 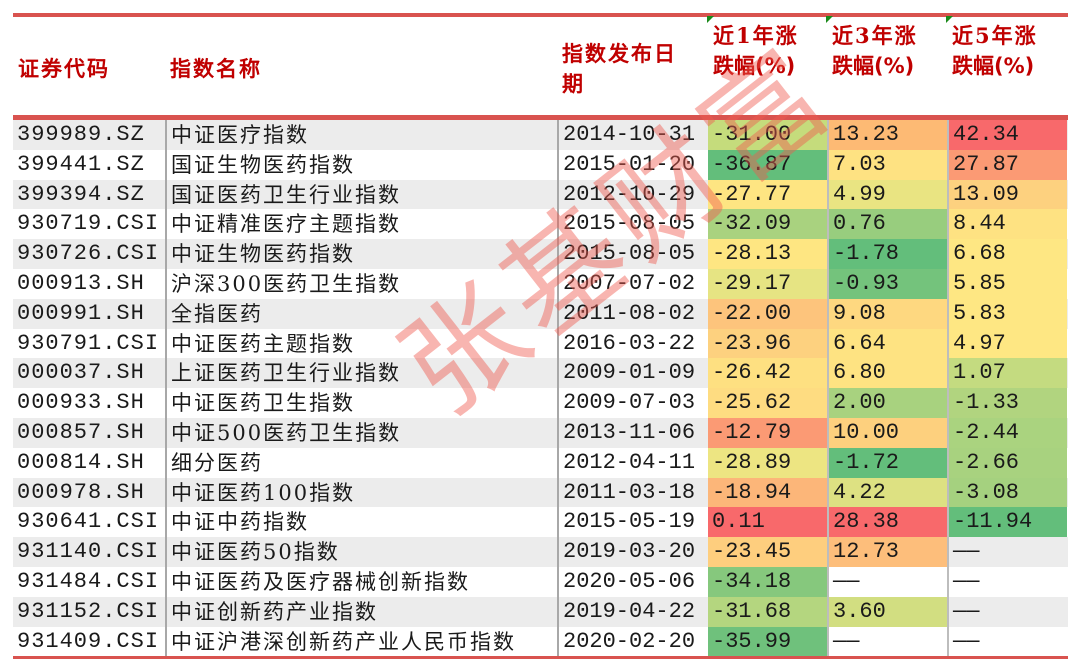 What do you see at coordinates (361, 254) in the screenshot?
I see `cell-index-name: 中证生物医药指数` at bounding box center [361, 254].